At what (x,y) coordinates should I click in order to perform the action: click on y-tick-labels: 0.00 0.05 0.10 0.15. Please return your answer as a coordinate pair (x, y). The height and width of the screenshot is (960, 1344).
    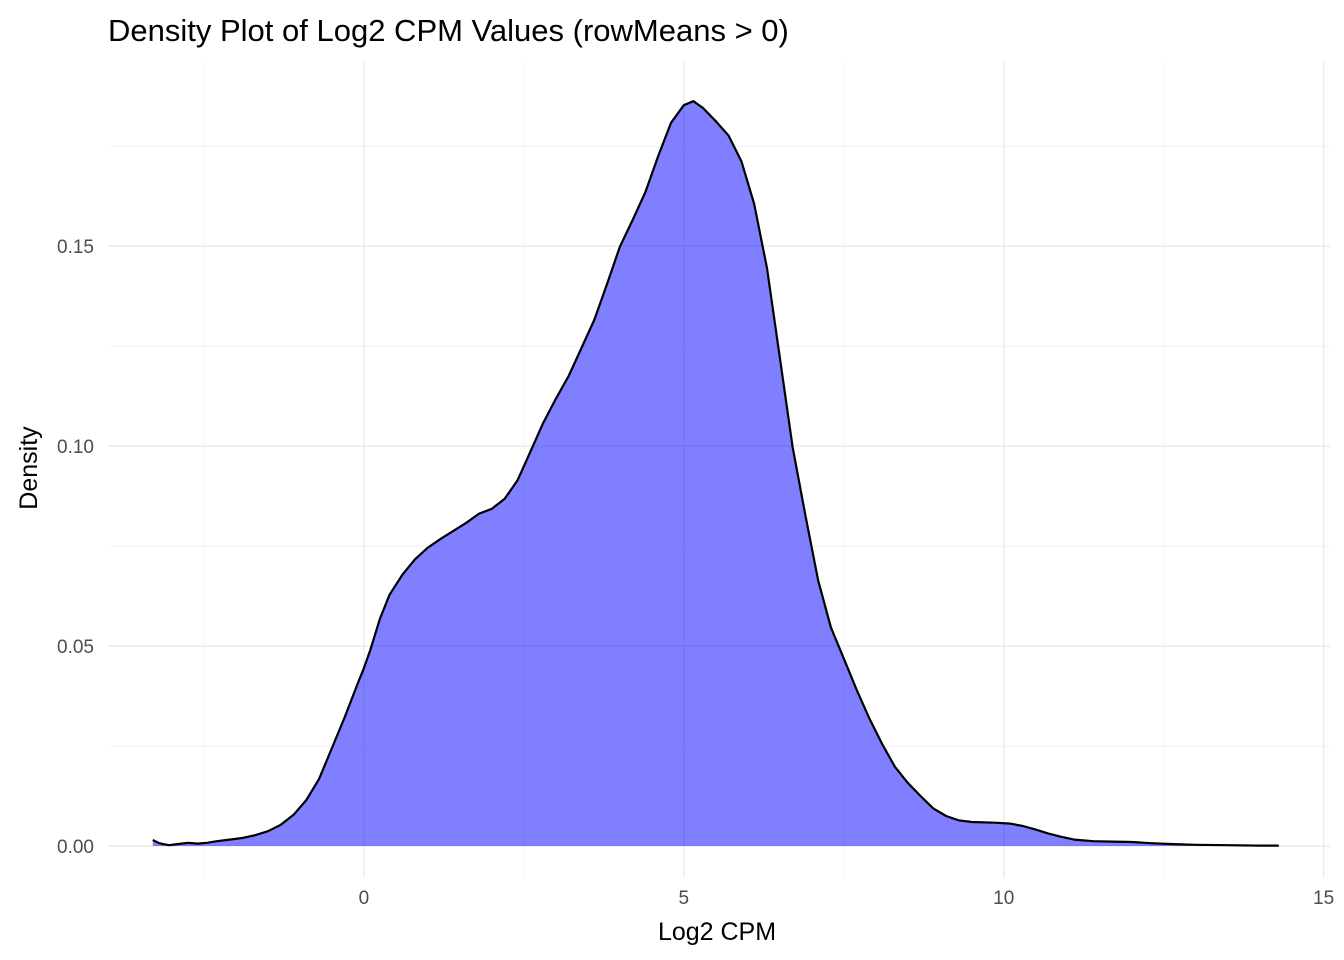
    Looking at the image, I should click on (75, 547).